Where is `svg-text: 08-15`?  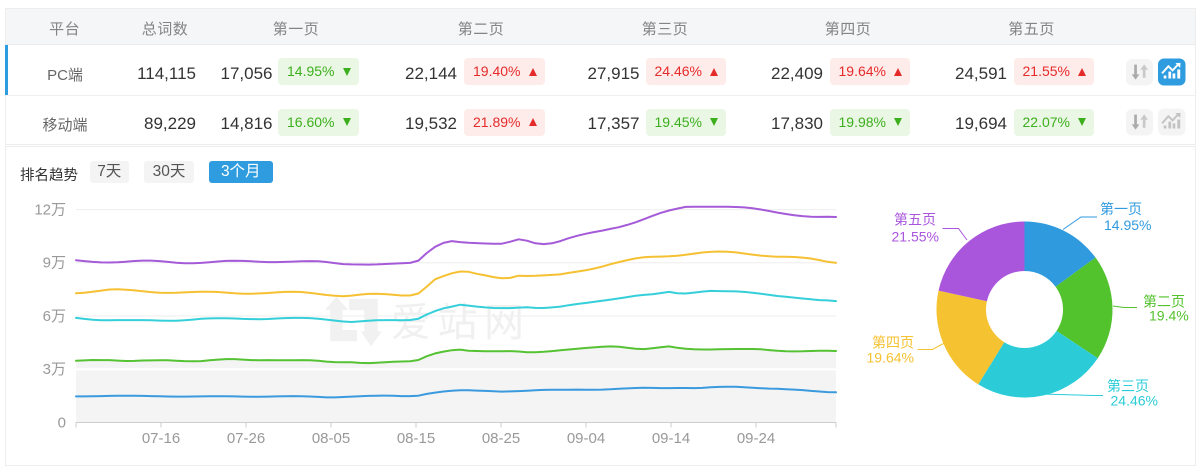 svg-text: 08-15 is located at coordinates (416, 438).